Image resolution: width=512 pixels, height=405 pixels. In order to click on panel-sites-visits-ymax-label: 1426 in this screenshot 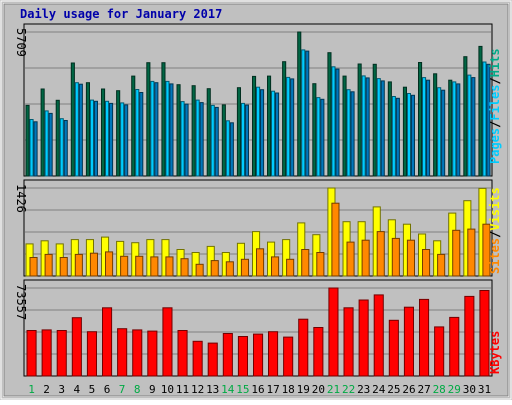, I will do `click(21, 198)`.